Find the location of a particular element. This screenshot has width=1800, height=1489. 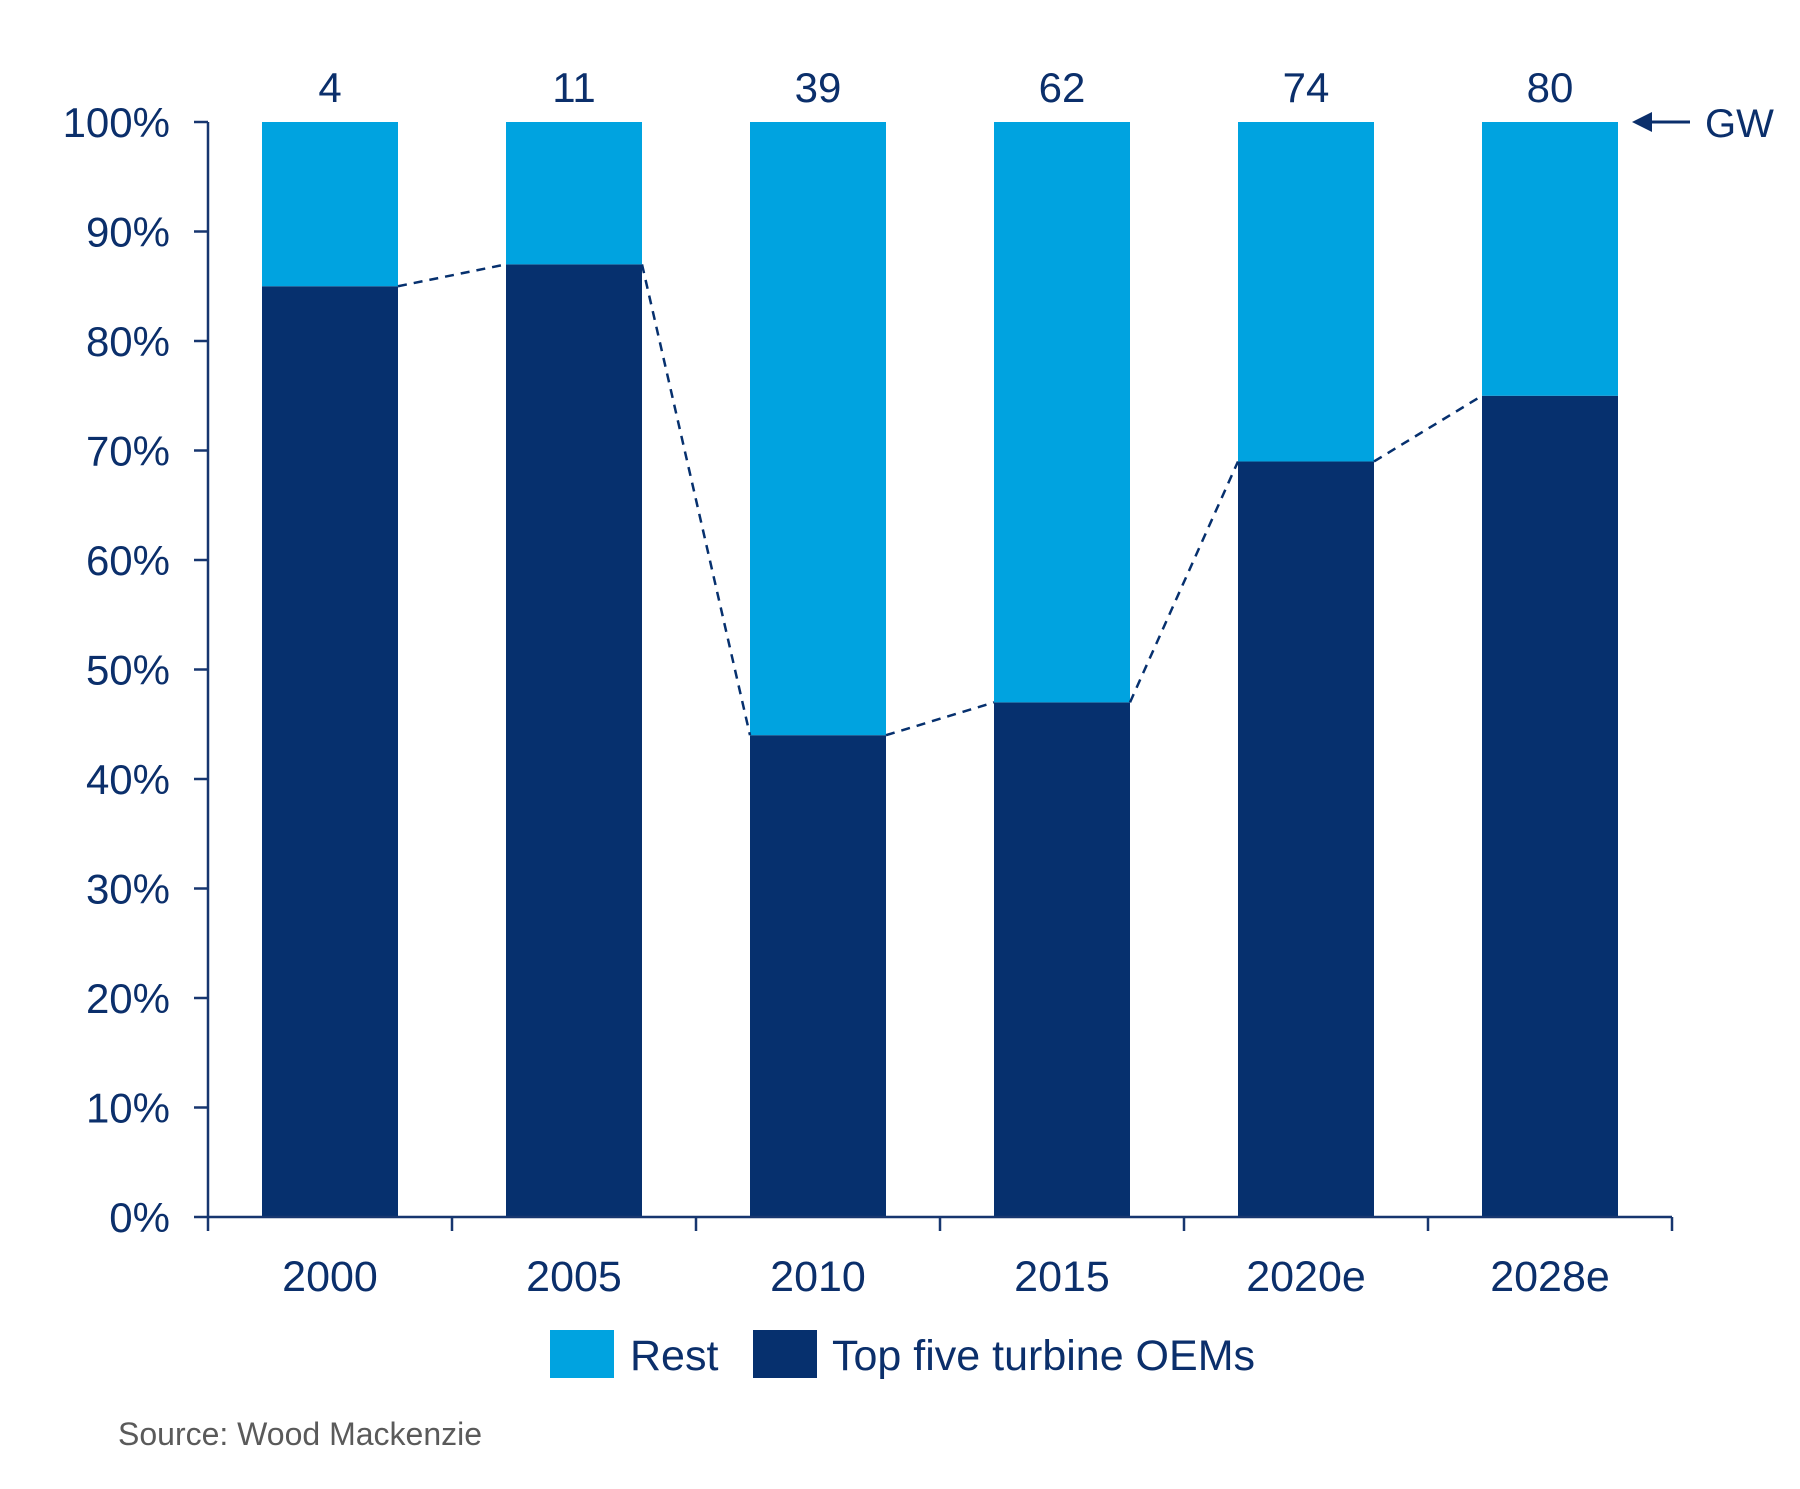

unit-annotation: GW is located at coordinates (1703, 124).